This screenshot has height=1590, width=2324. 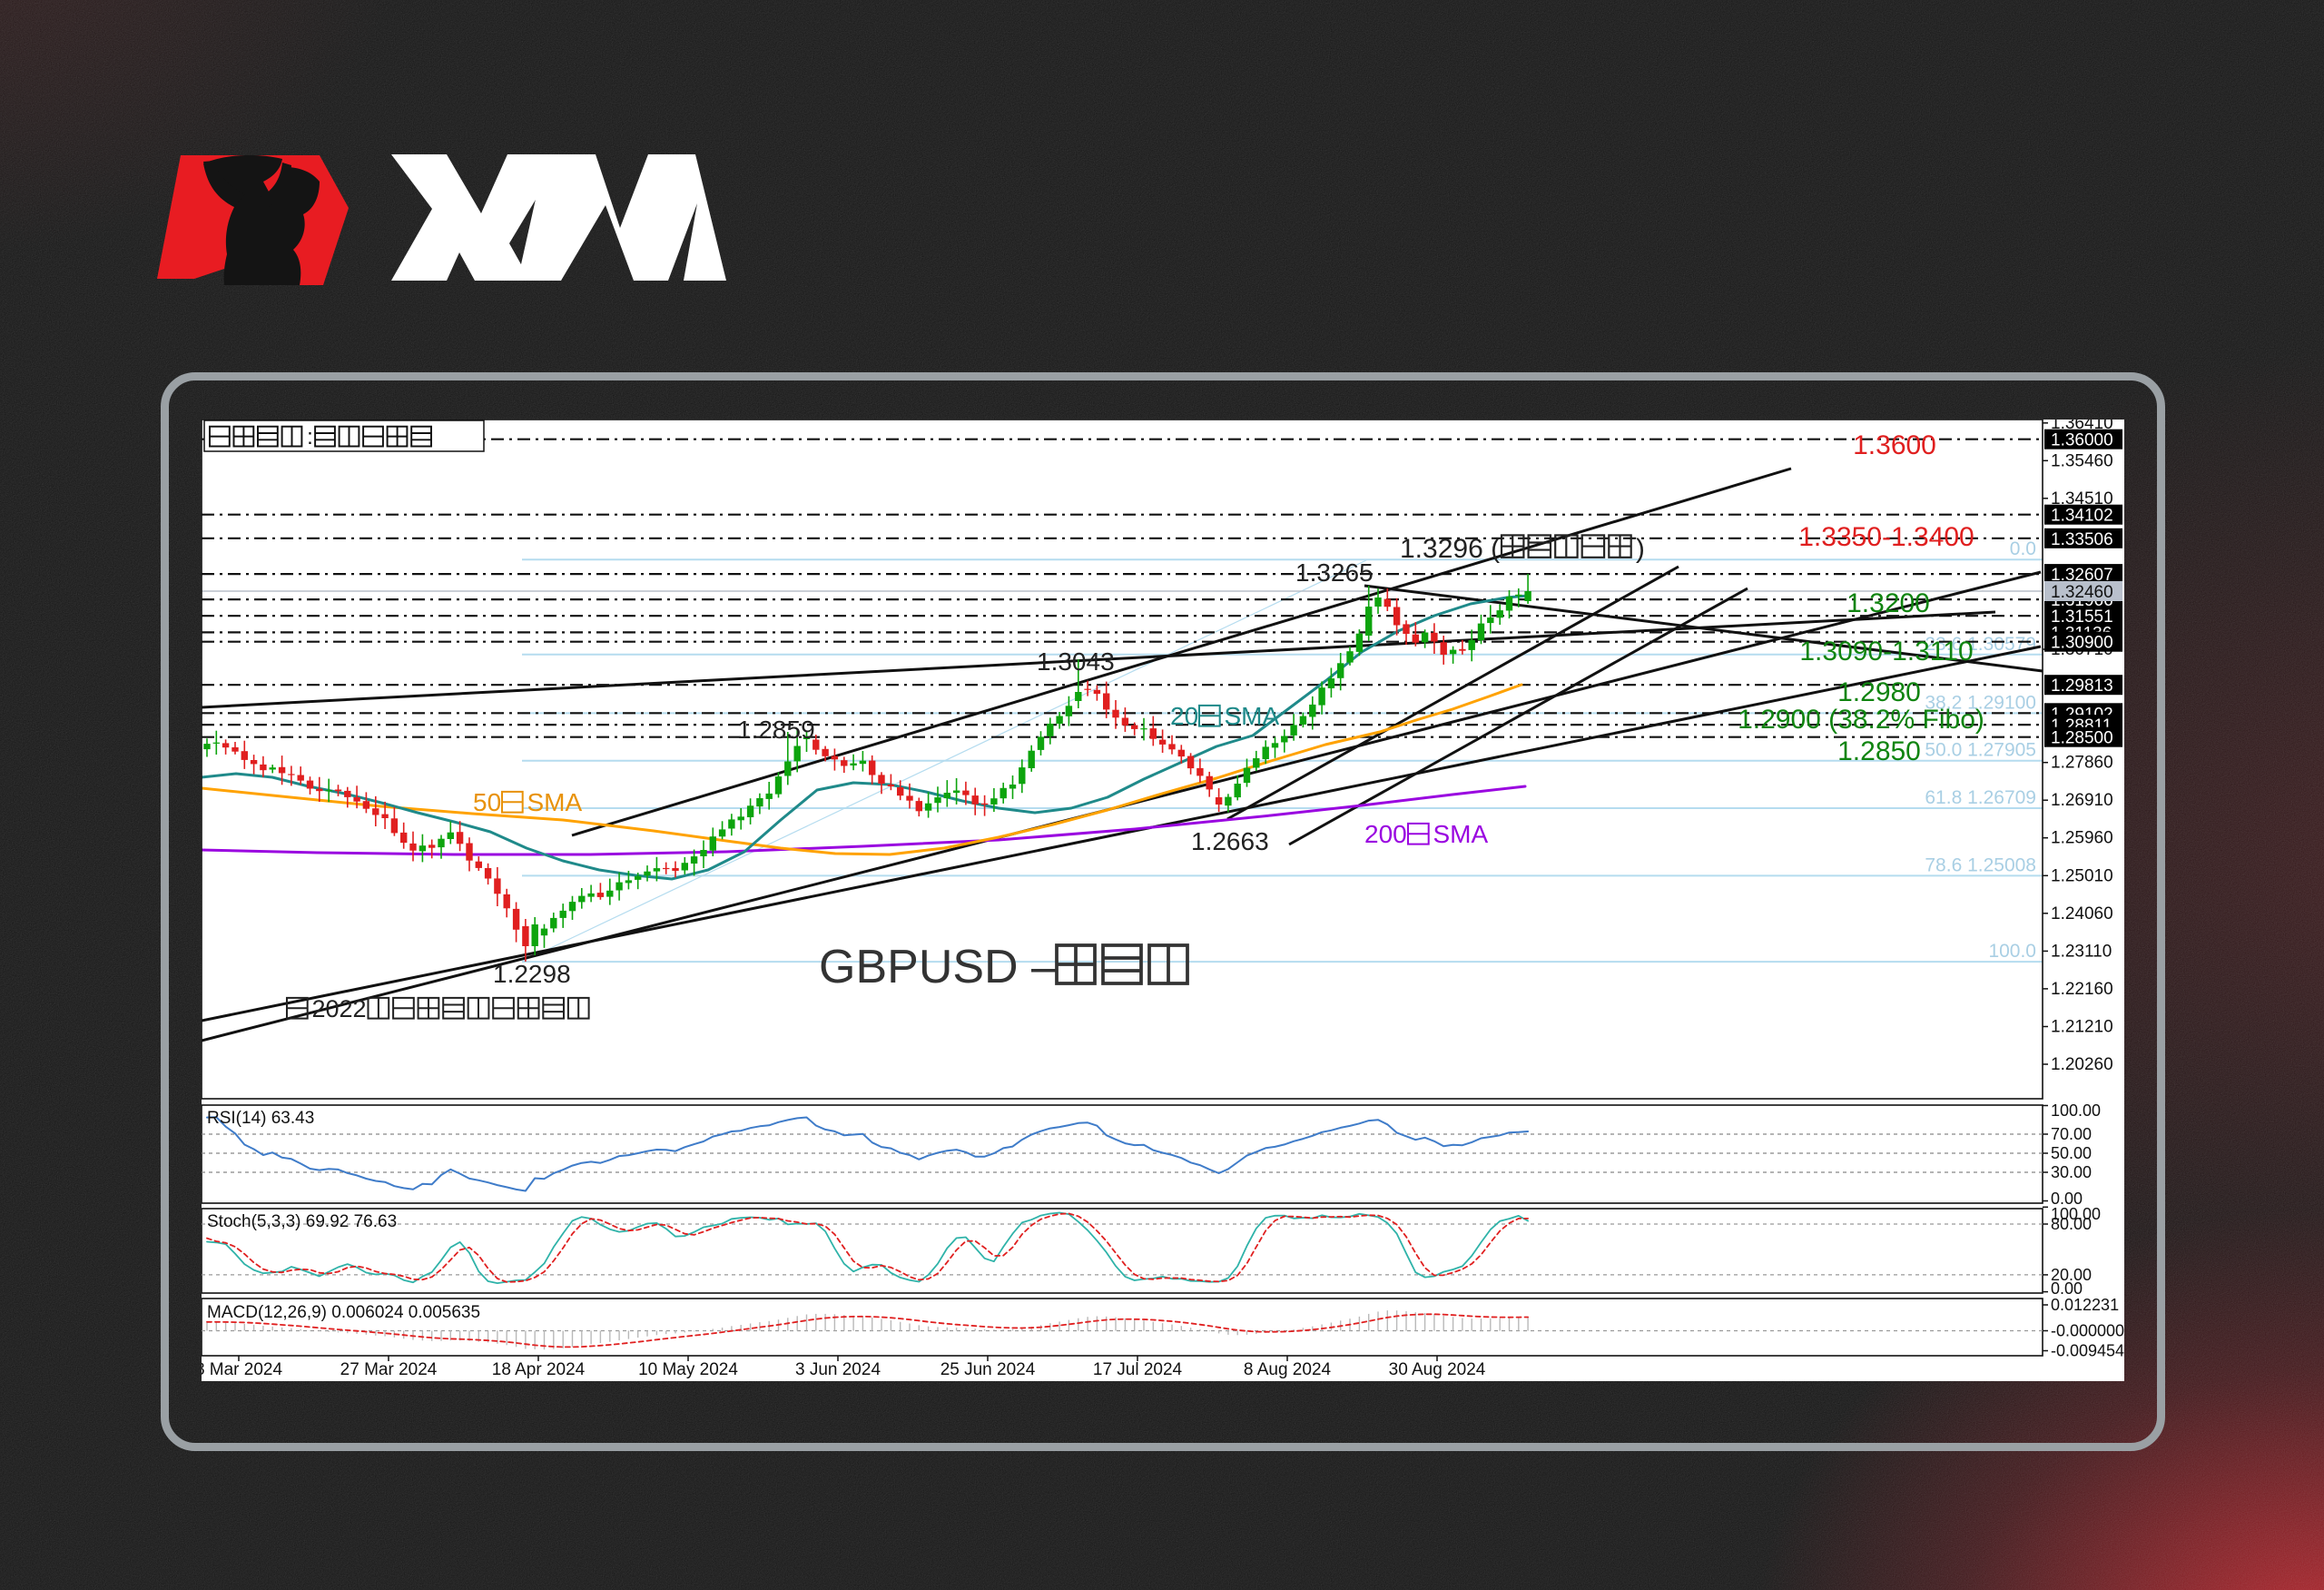 What do you see at coordinates (2082, 801) in the screenshot?
I see `svg-text: 1.26910` at bounding box center [2082, 801].